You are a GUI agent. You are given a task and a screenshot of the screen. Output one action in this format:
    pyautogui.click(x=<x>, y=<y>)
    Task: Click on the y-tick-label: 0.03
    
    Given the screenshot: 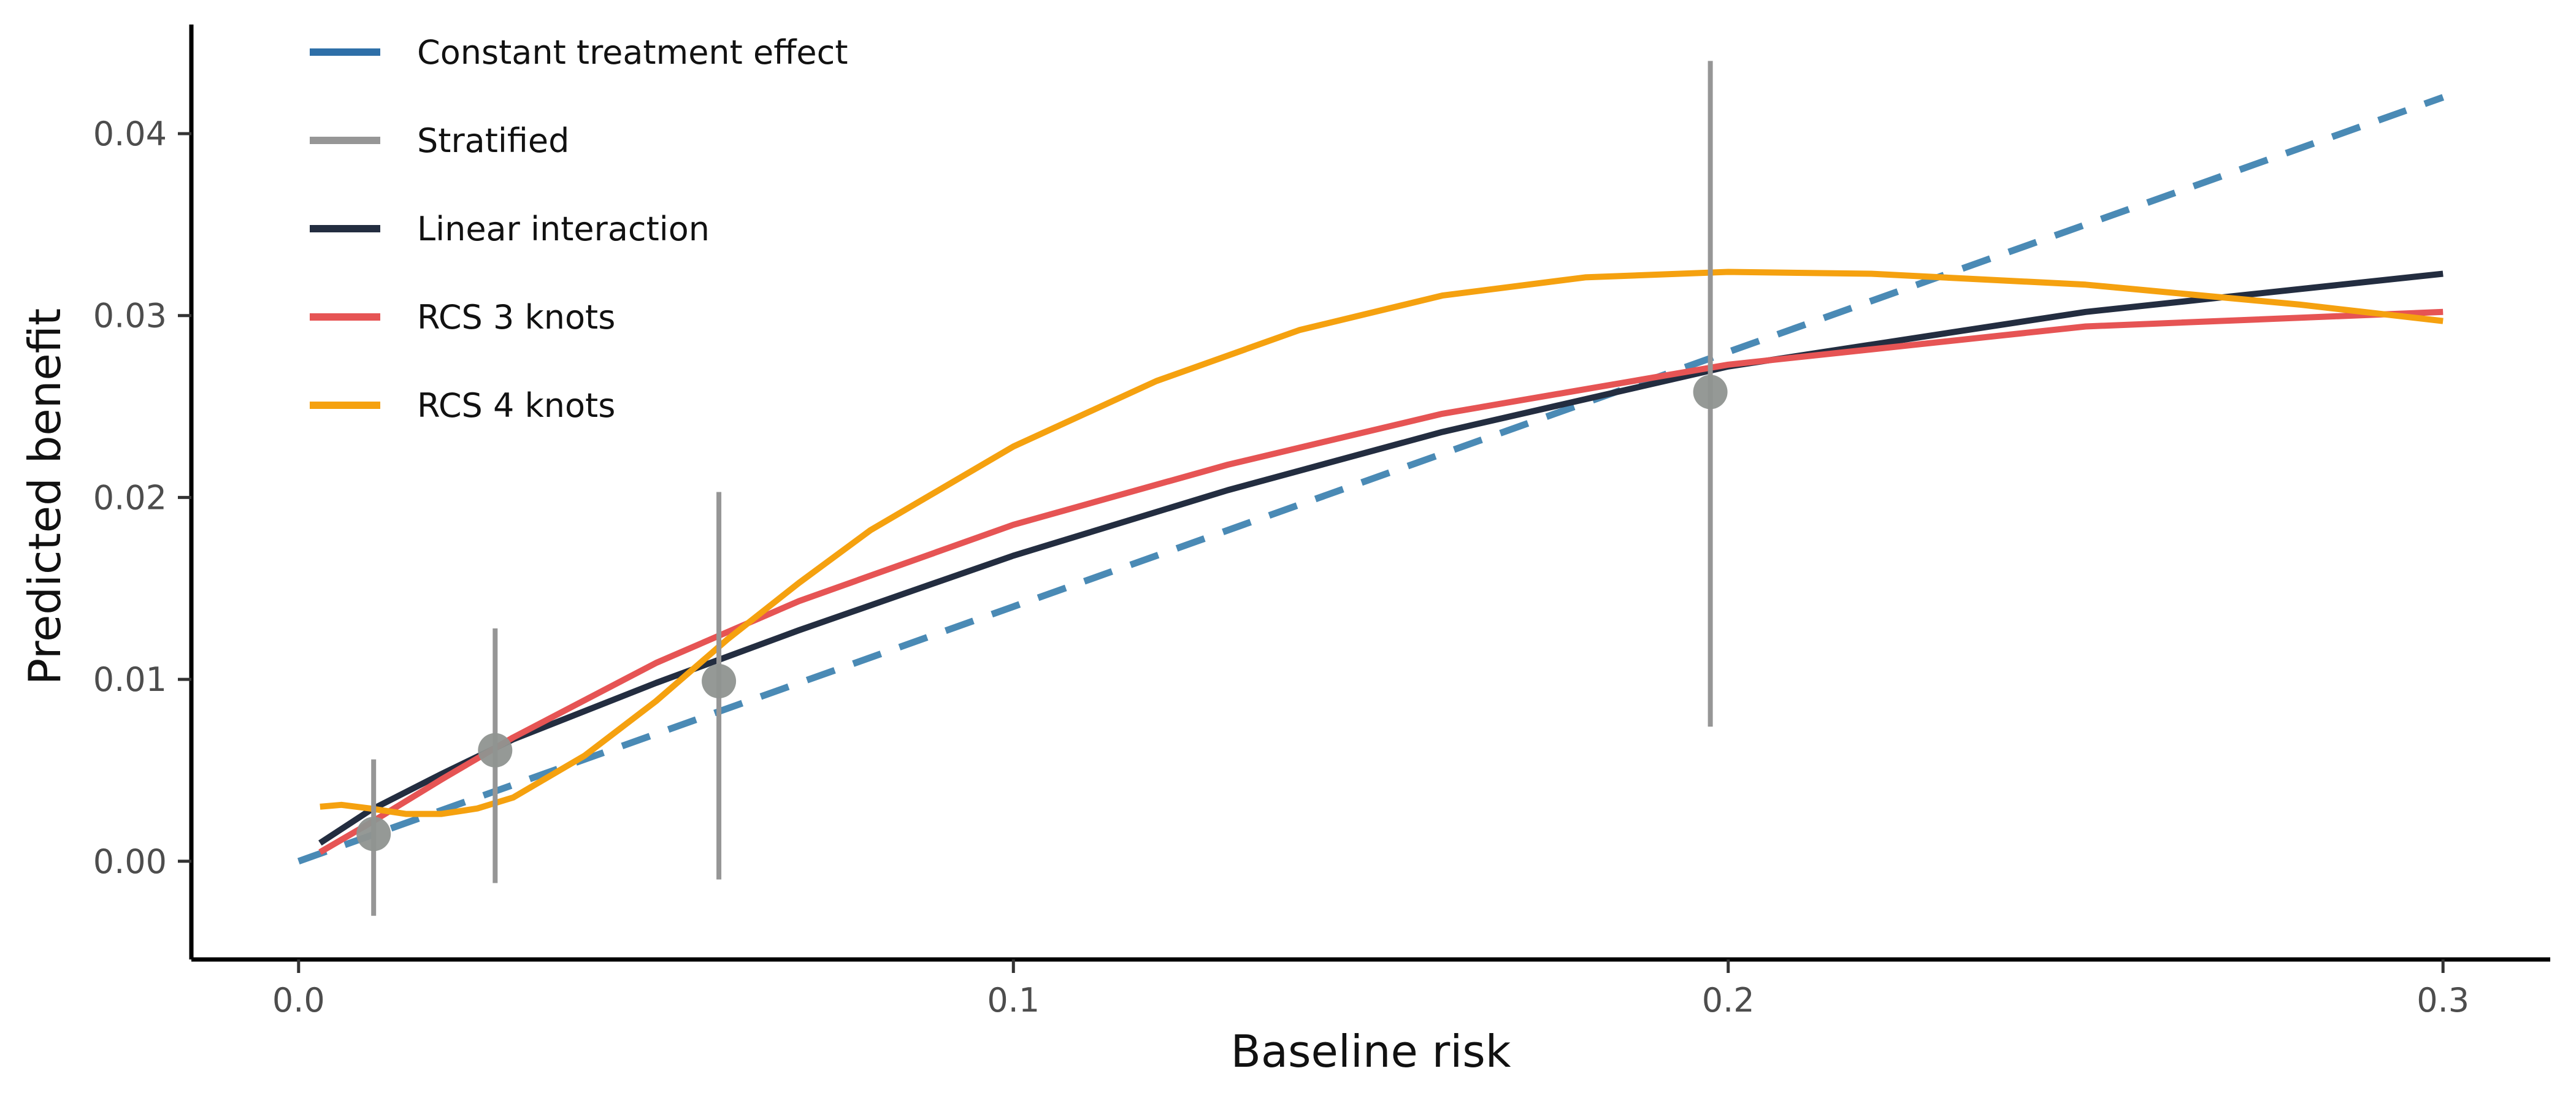 What is the action you would take?
    pyautogui.click(x=130, y=316)
    